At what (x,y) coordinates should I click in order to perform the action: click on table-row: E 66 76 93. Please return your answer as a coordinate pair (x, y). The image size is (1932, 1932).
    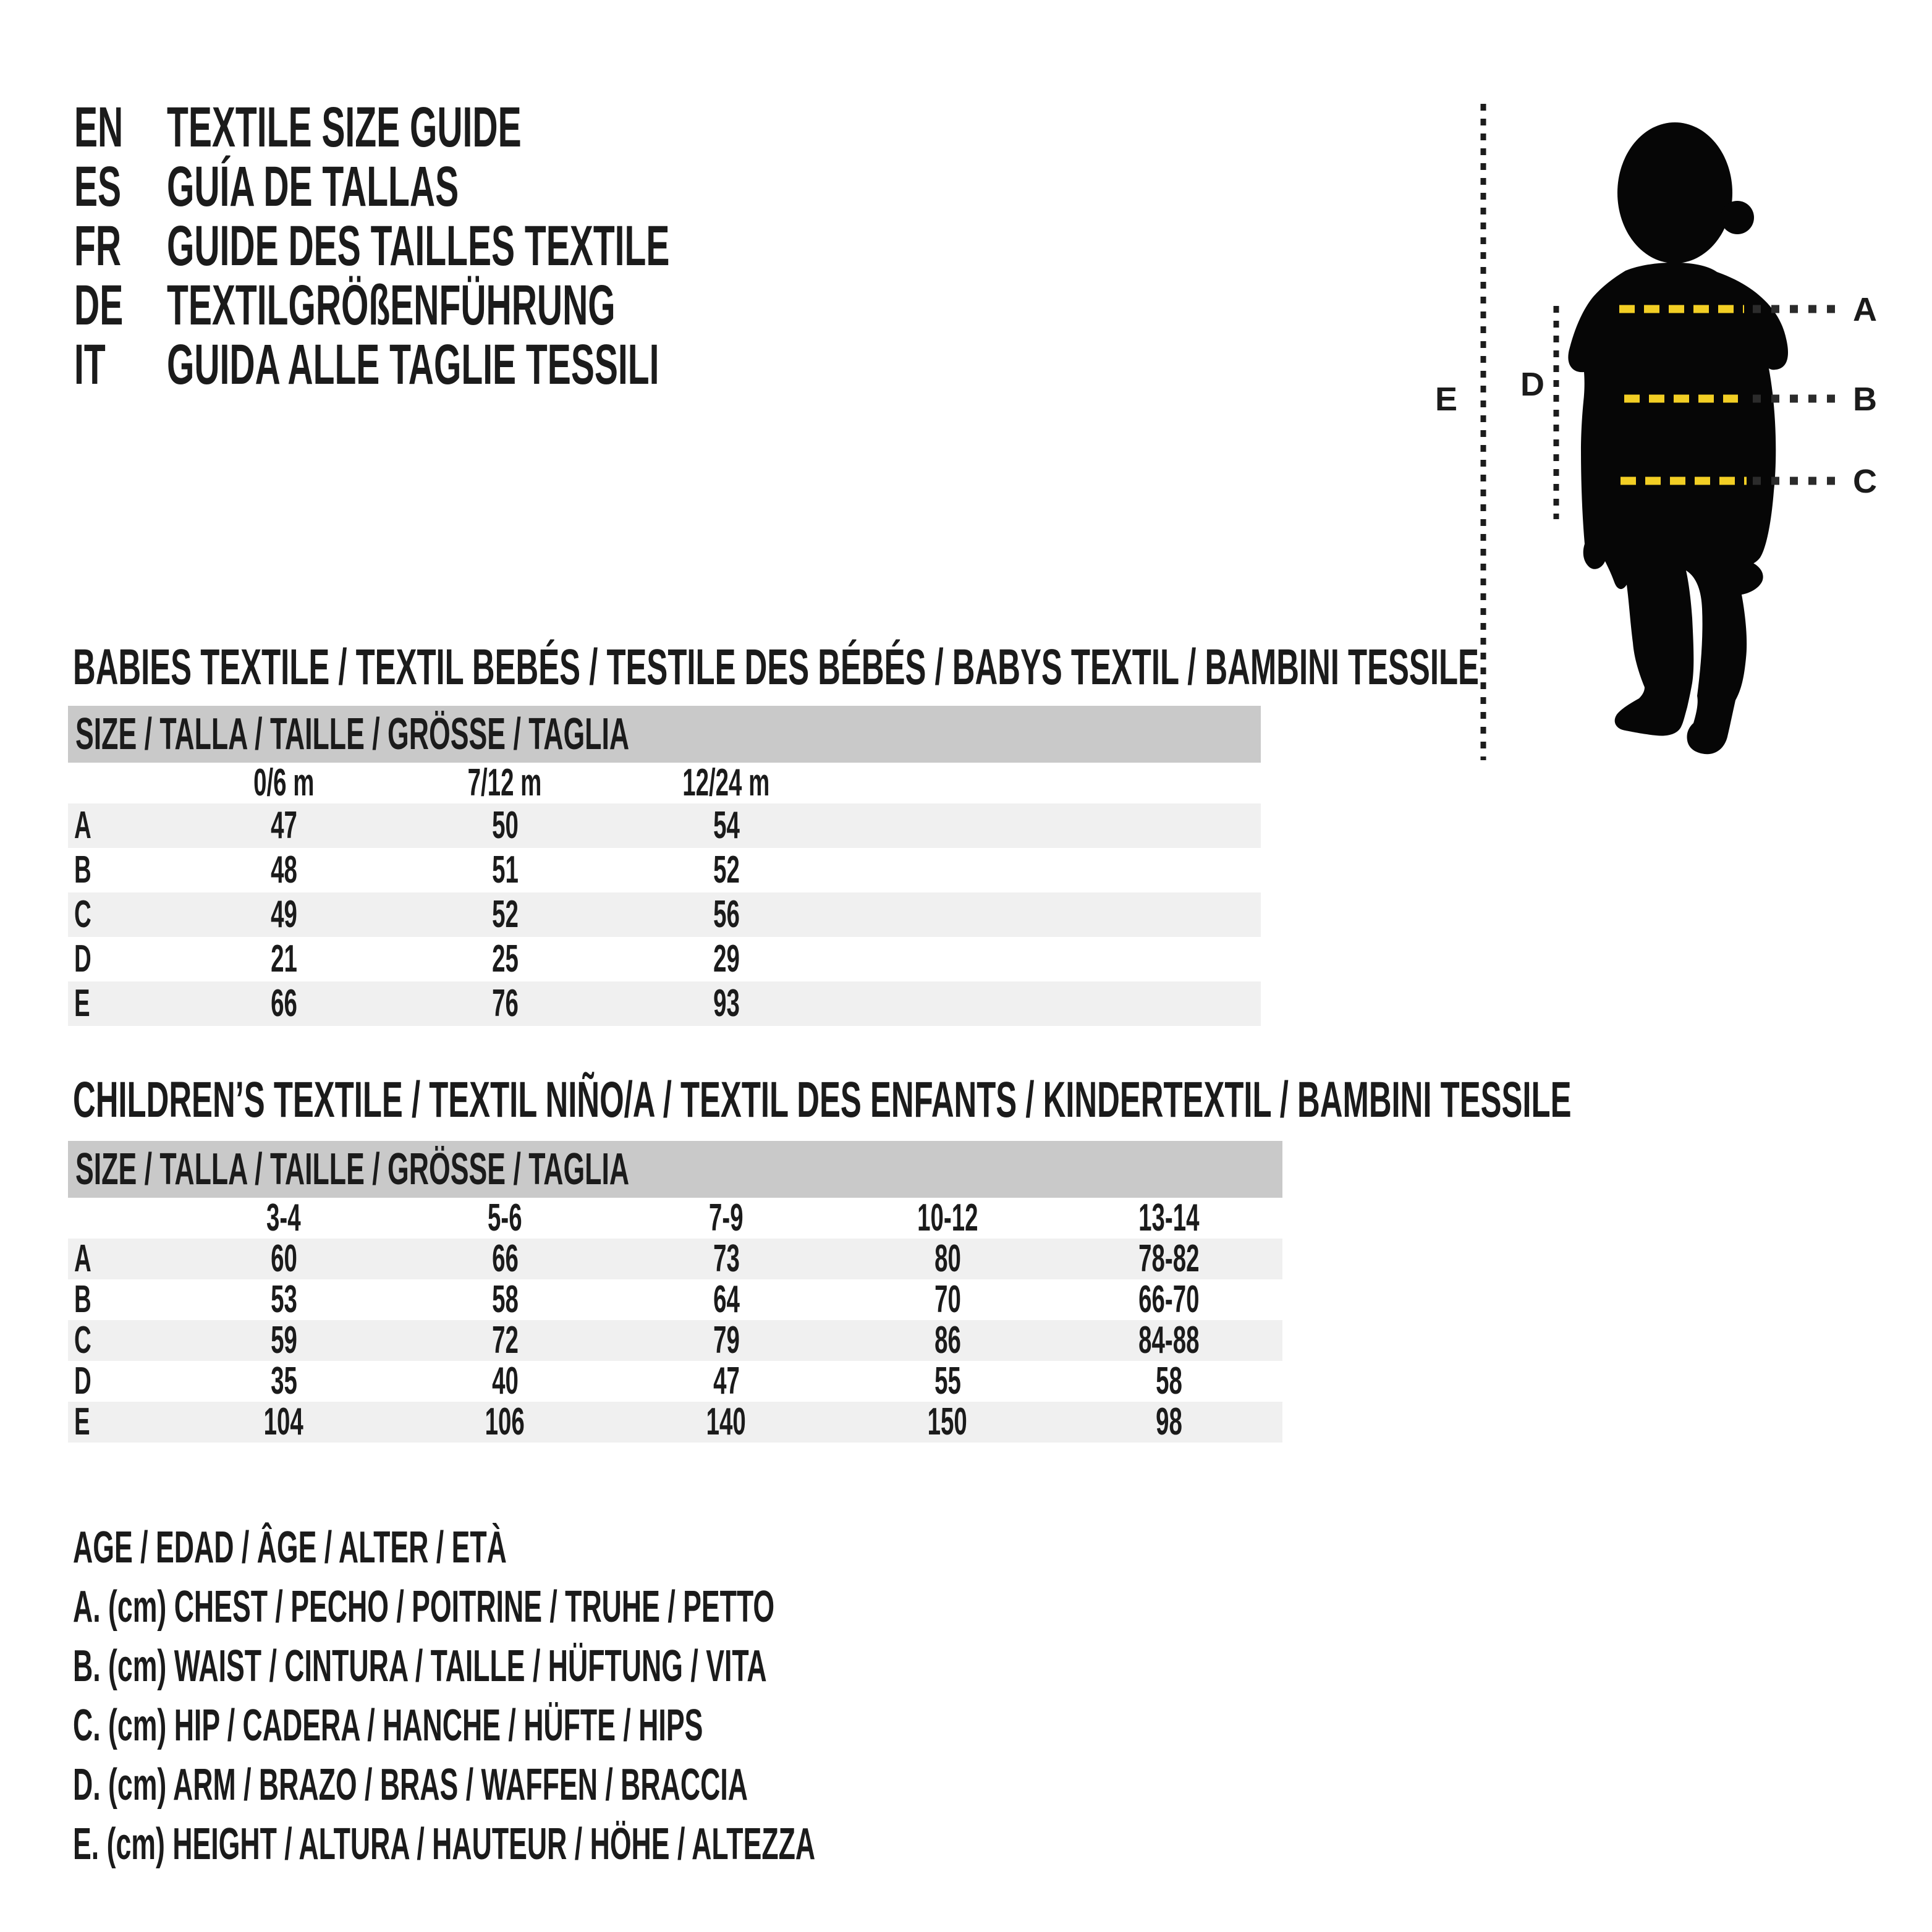
    Looking at the image, I should click on (664, 1003).